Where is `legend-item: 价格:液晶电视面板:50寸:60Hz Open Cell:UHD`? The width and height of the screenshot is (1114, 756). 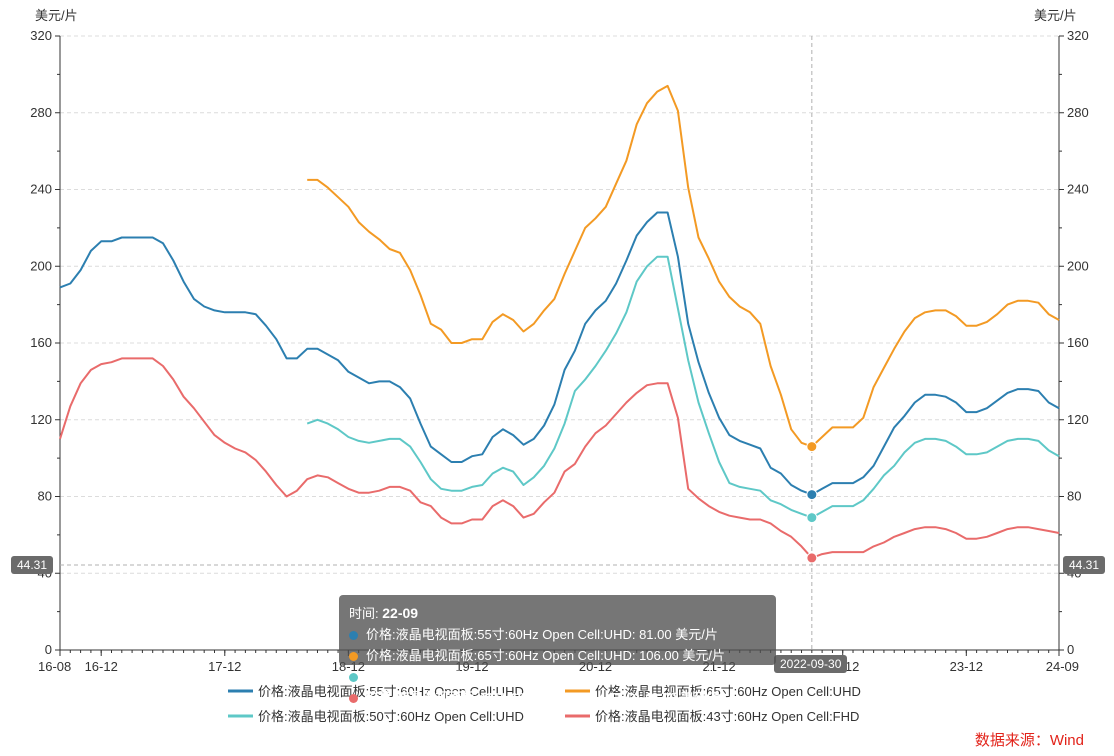
legend-item: 价格:液晶电视面板:50寸:60Hz Open Cell:UHD is located at coordinates (376, 716).